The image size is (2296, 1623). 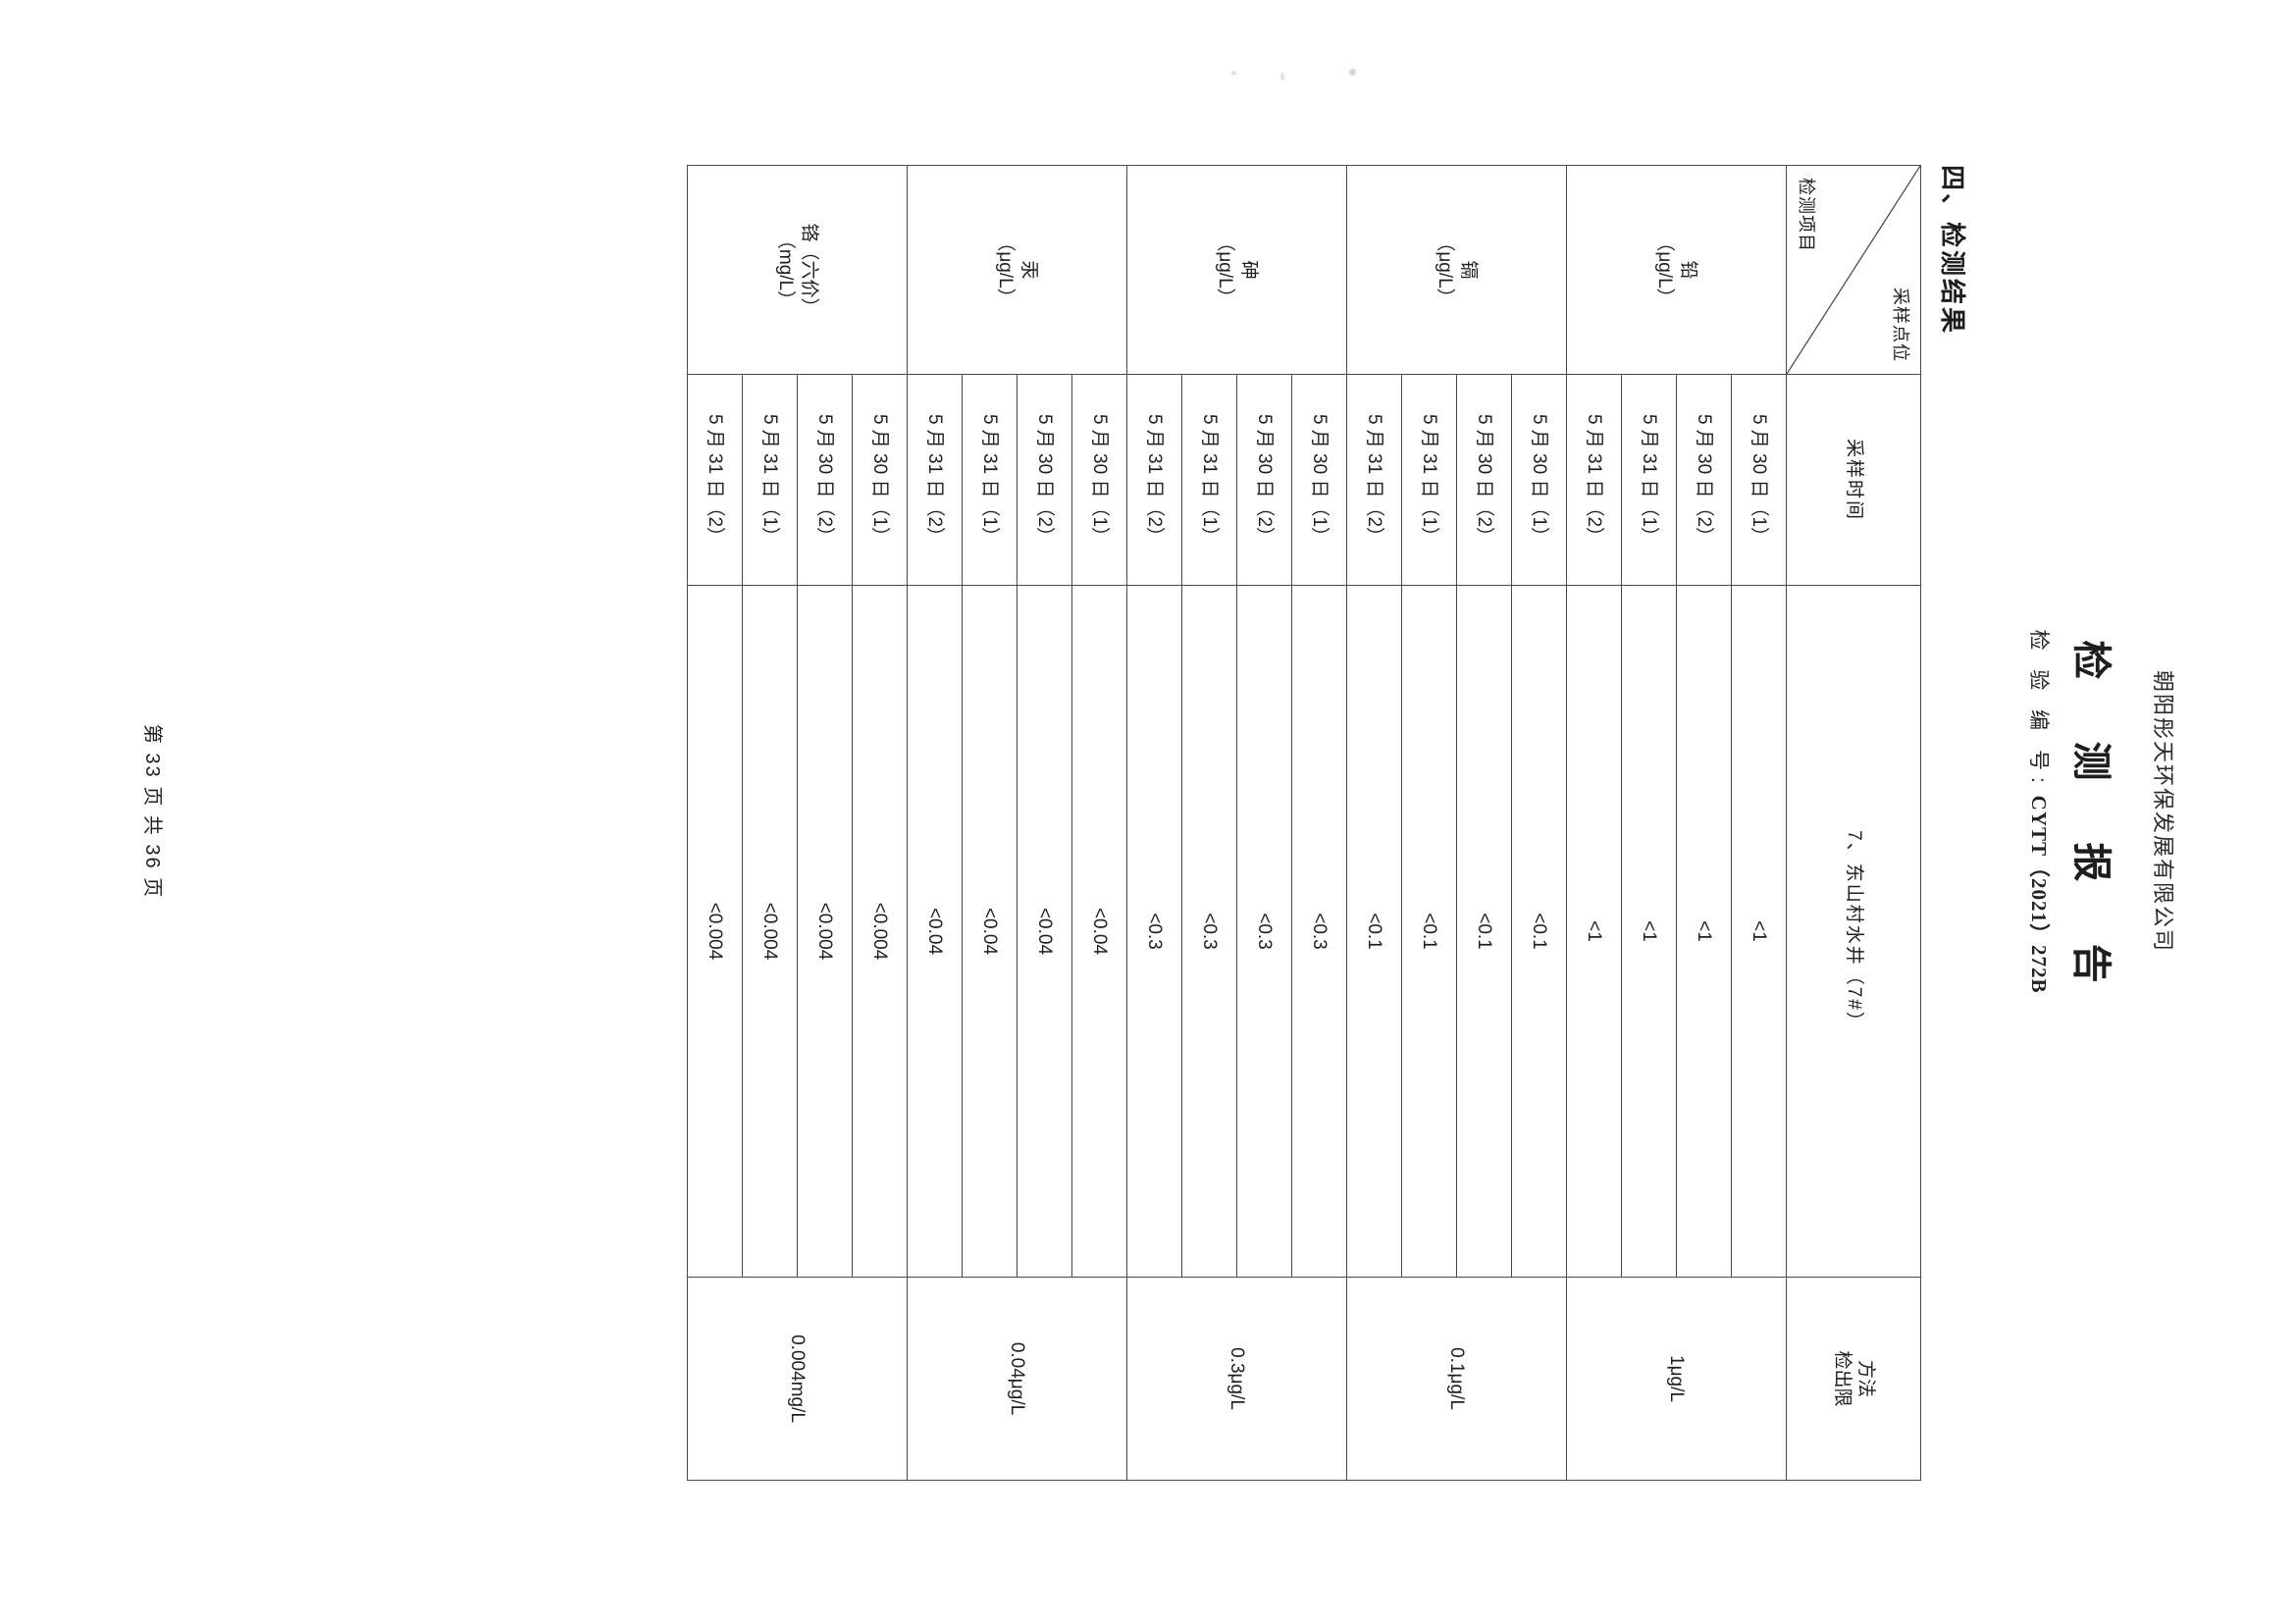 I want to click on table-row: 汞（μg/L） 5 月 30 日（1） <0.04 0.04μg/L, so click(x=1017, y=823).